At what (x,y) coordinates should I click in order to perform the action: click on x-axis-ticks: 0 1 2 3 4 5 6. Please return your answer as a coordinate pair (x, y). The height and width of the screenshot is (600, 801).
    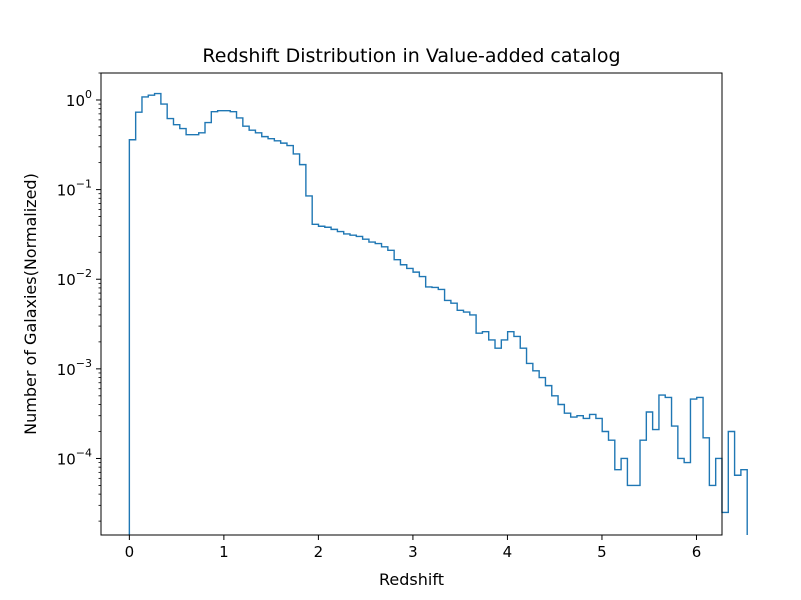
    Looking at the image, I should click on (413, 548).